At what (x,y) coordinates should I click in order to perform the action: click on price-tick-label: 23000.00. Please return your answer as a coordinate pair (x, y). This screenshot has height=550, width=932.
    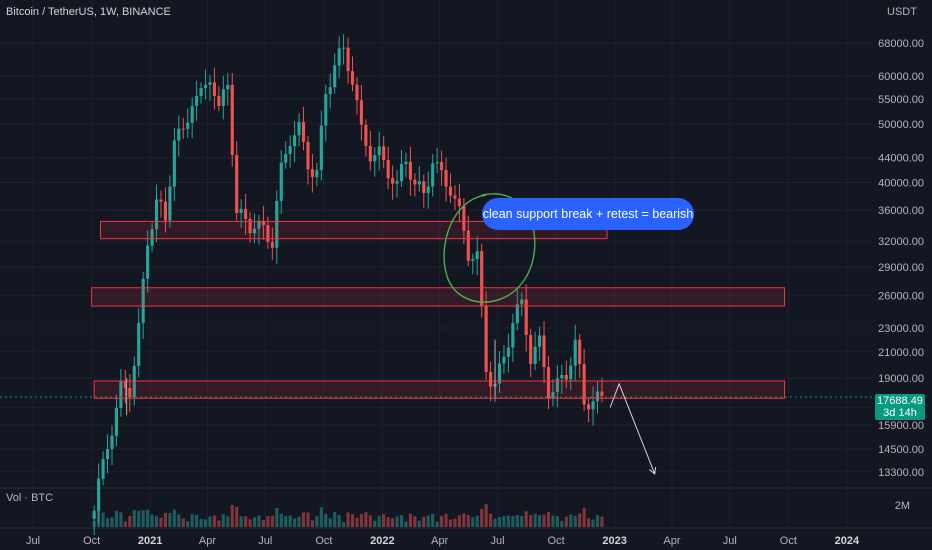
    Looking at the image, I should click on (901, 329).